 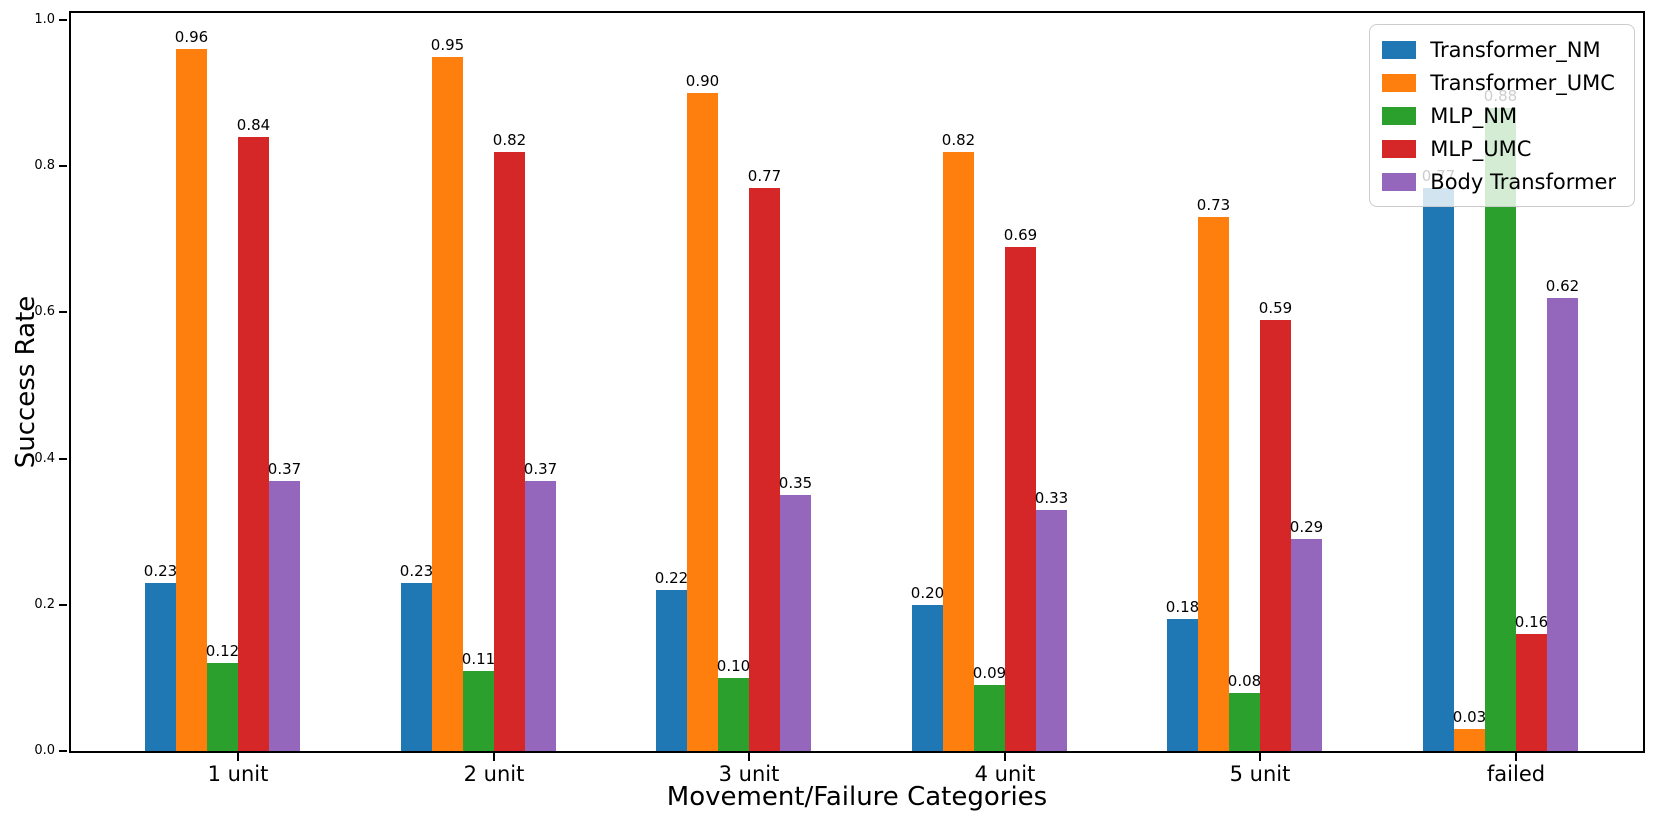 What do you see at coordinates (1275, 308) in the screenshot?
I see `bar-value-label: 0.59` at bounding box center [1275, 308].